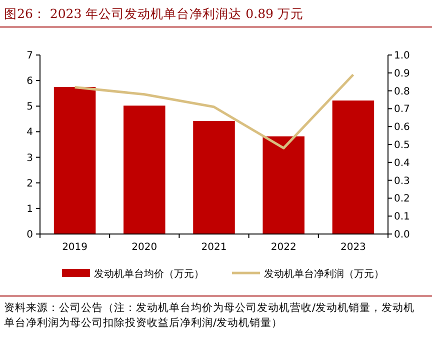 This screenshot has height=350, width=432. What do you see at coordinates (29, 184) in the screenshot?
I see `y-tick-label: 2` at bounding box center [29, 184].